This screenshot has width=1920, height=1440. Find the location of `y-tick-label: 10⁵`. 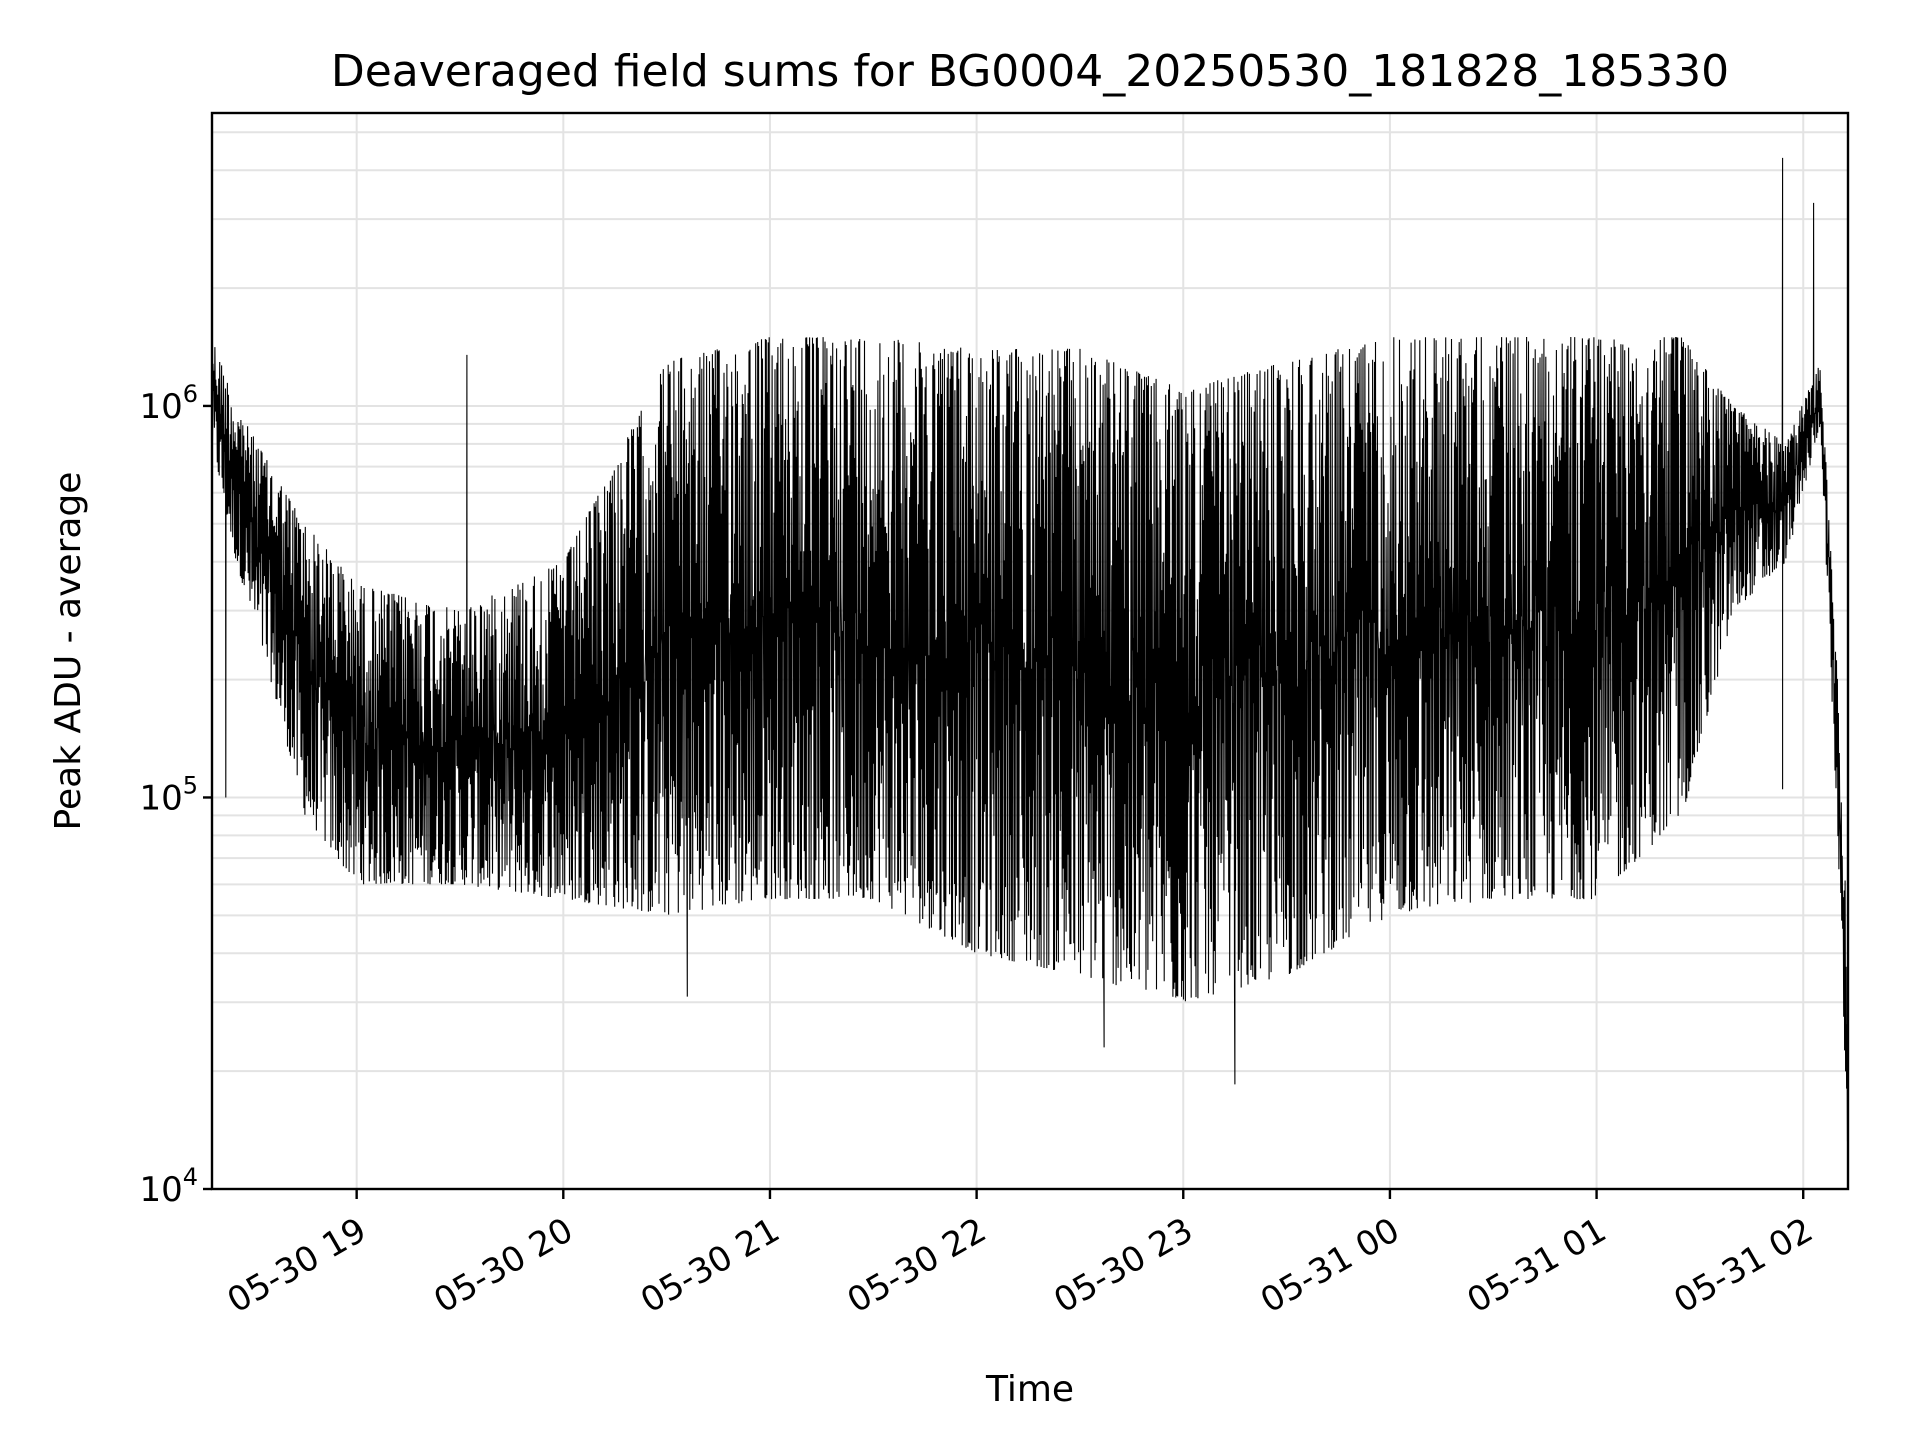

y-tick-label: 10⁵ is located at coordinates (168, 794).